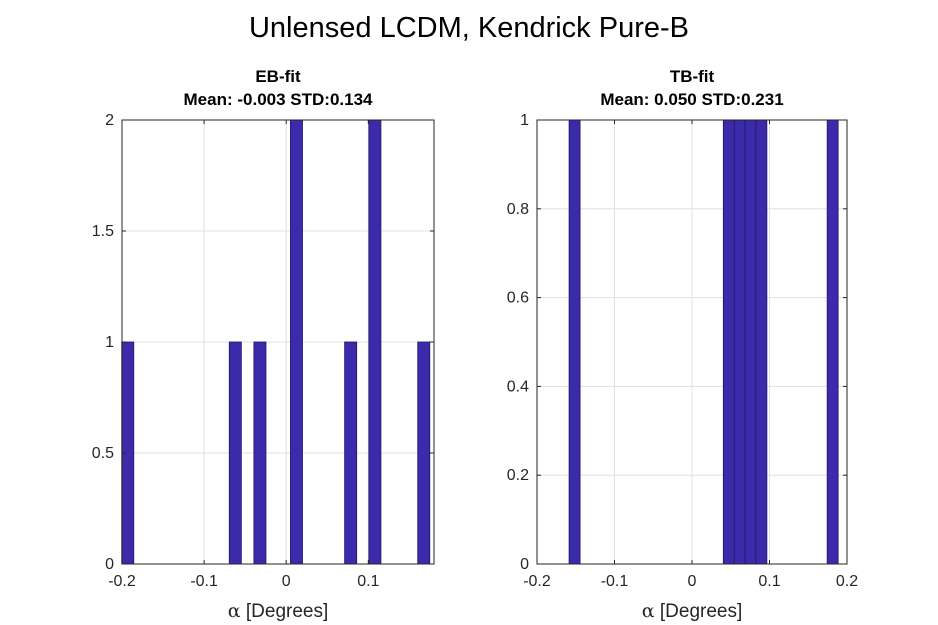 The width and height of the screenshot is (938, 625). Describe the element at coordinates (518, 298) in the screenshot. I see `y-tick-label: 0.6` at that location.